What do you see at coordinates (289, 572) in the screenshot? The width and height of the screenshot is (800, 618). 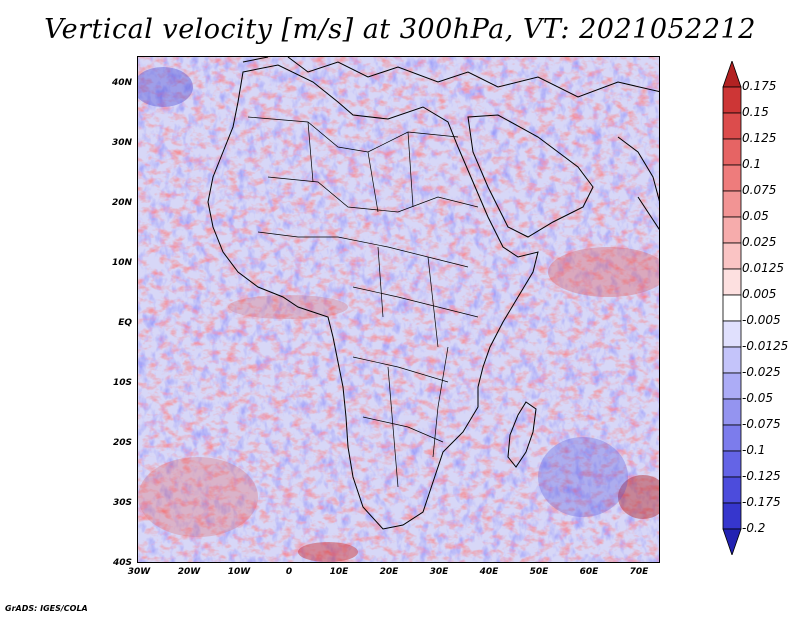 I see `longitude-tick-label: 0` at bounding box center [289, 572].